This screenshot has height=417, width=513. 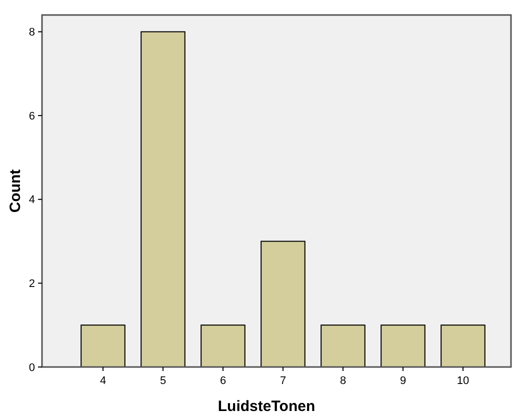 I want to click on x-tick-label: 7, so click(x=283, y=381).